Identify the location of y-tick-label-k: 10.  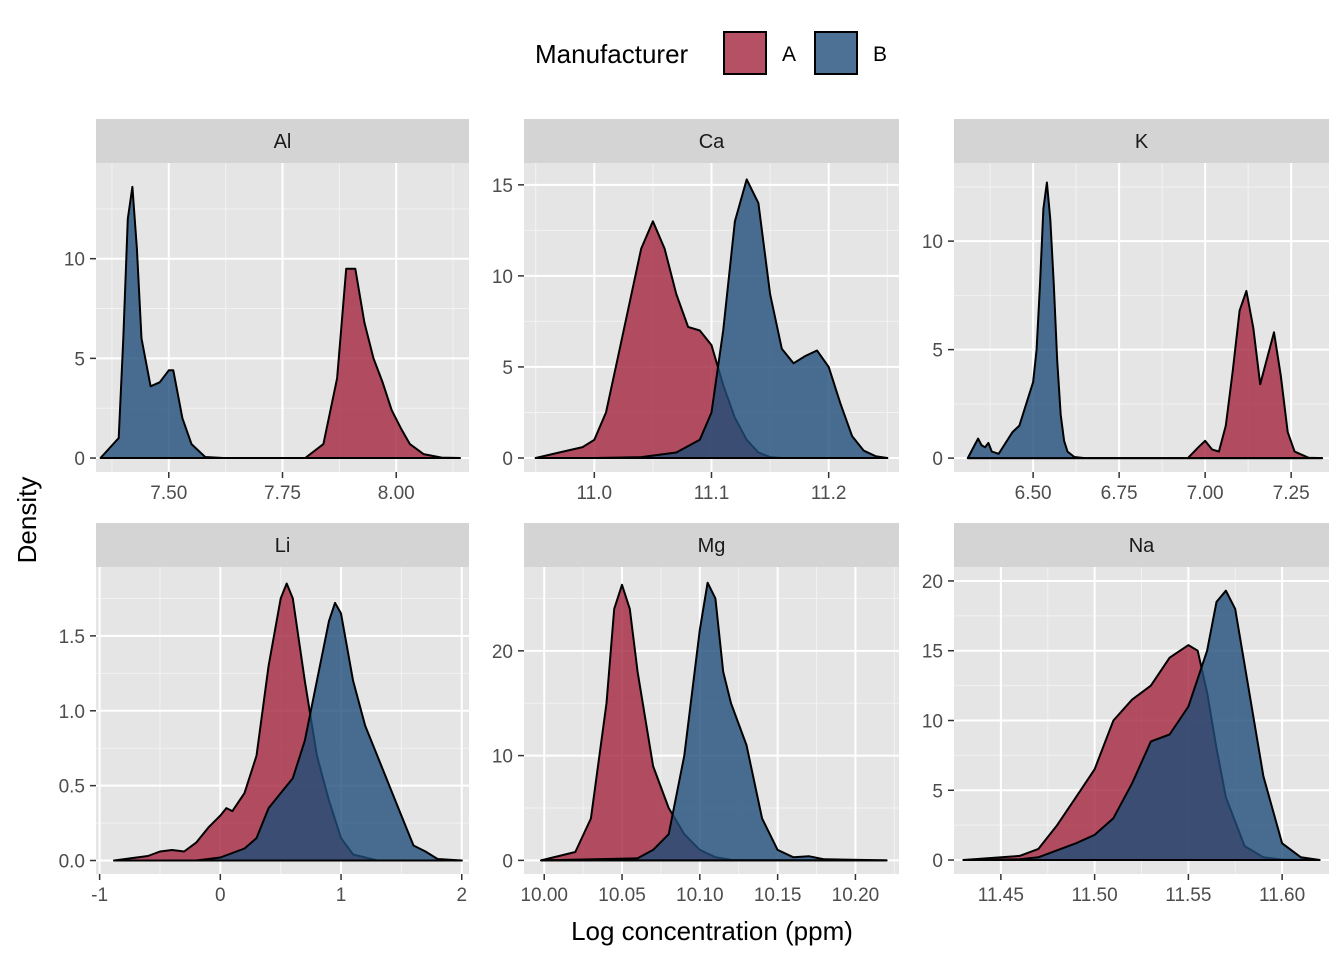
(932, 242).